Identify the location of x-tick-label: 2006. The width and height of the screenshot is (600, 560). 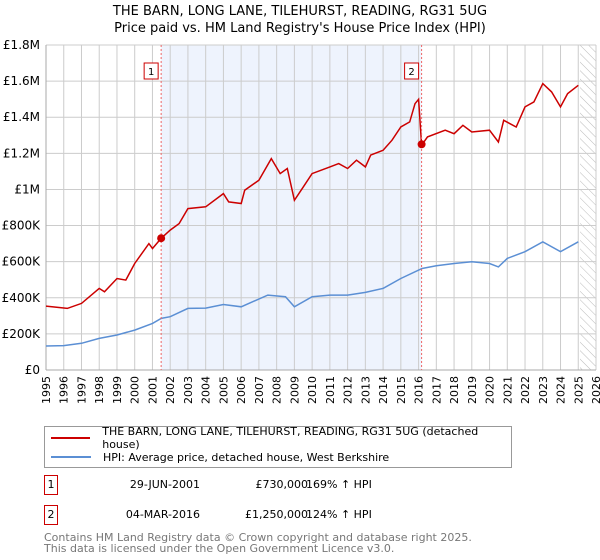
(241, 390).